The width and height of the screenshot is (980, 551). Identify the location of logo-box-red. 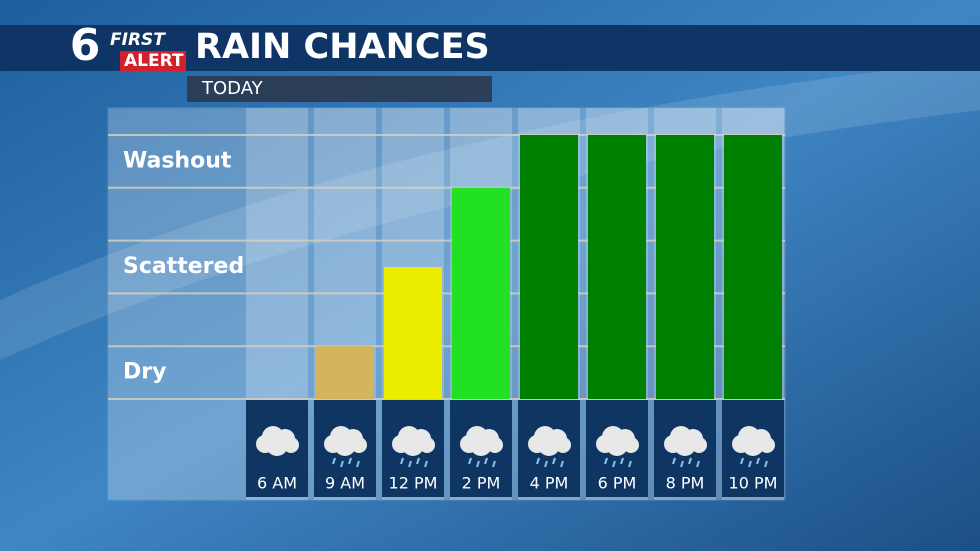
(153, 61).